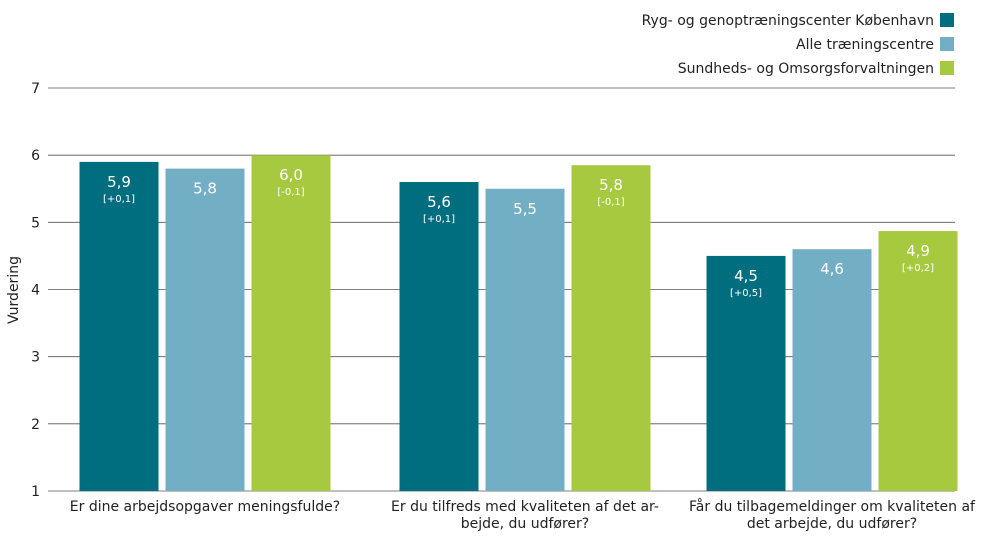  Describe the element at coordinates (291, 175) in the screenshot. I see `data-label: 6,0` at that location.